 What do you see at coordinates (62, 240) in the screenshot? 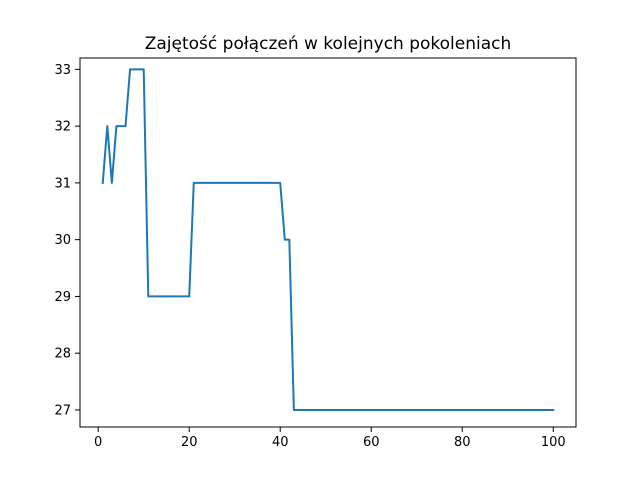
I see `y-tick-label: 30` at bounding box center [62, 240].